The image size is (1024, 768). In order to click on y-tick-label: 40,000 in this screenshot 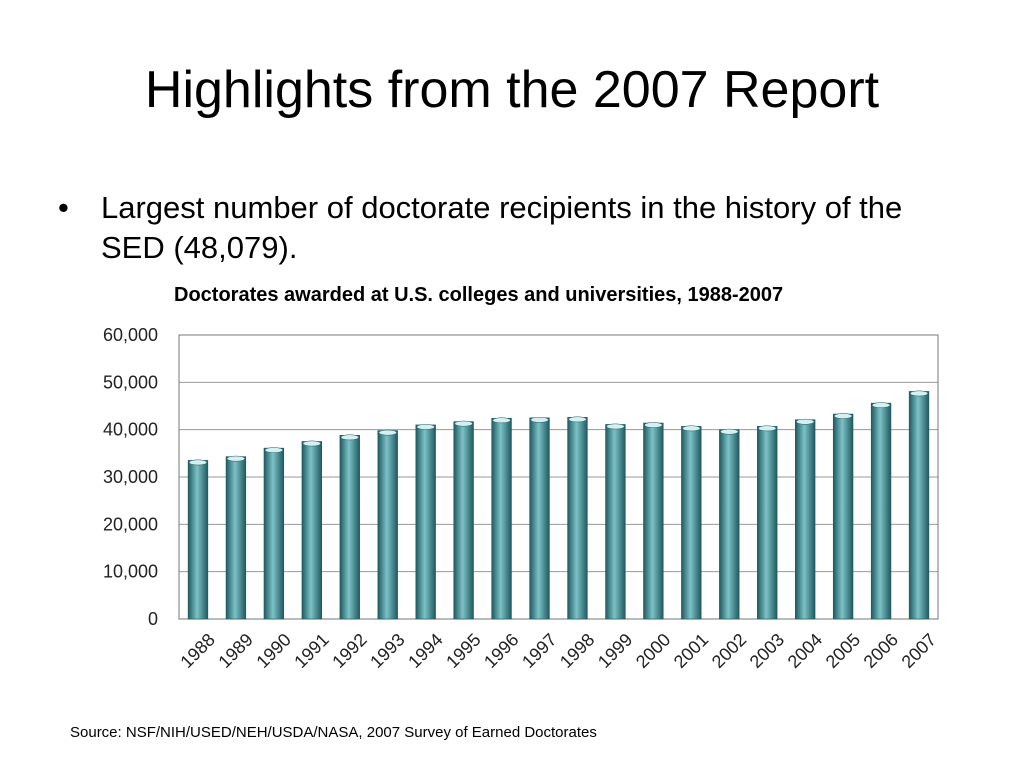, I will do `click(130, 430)`.